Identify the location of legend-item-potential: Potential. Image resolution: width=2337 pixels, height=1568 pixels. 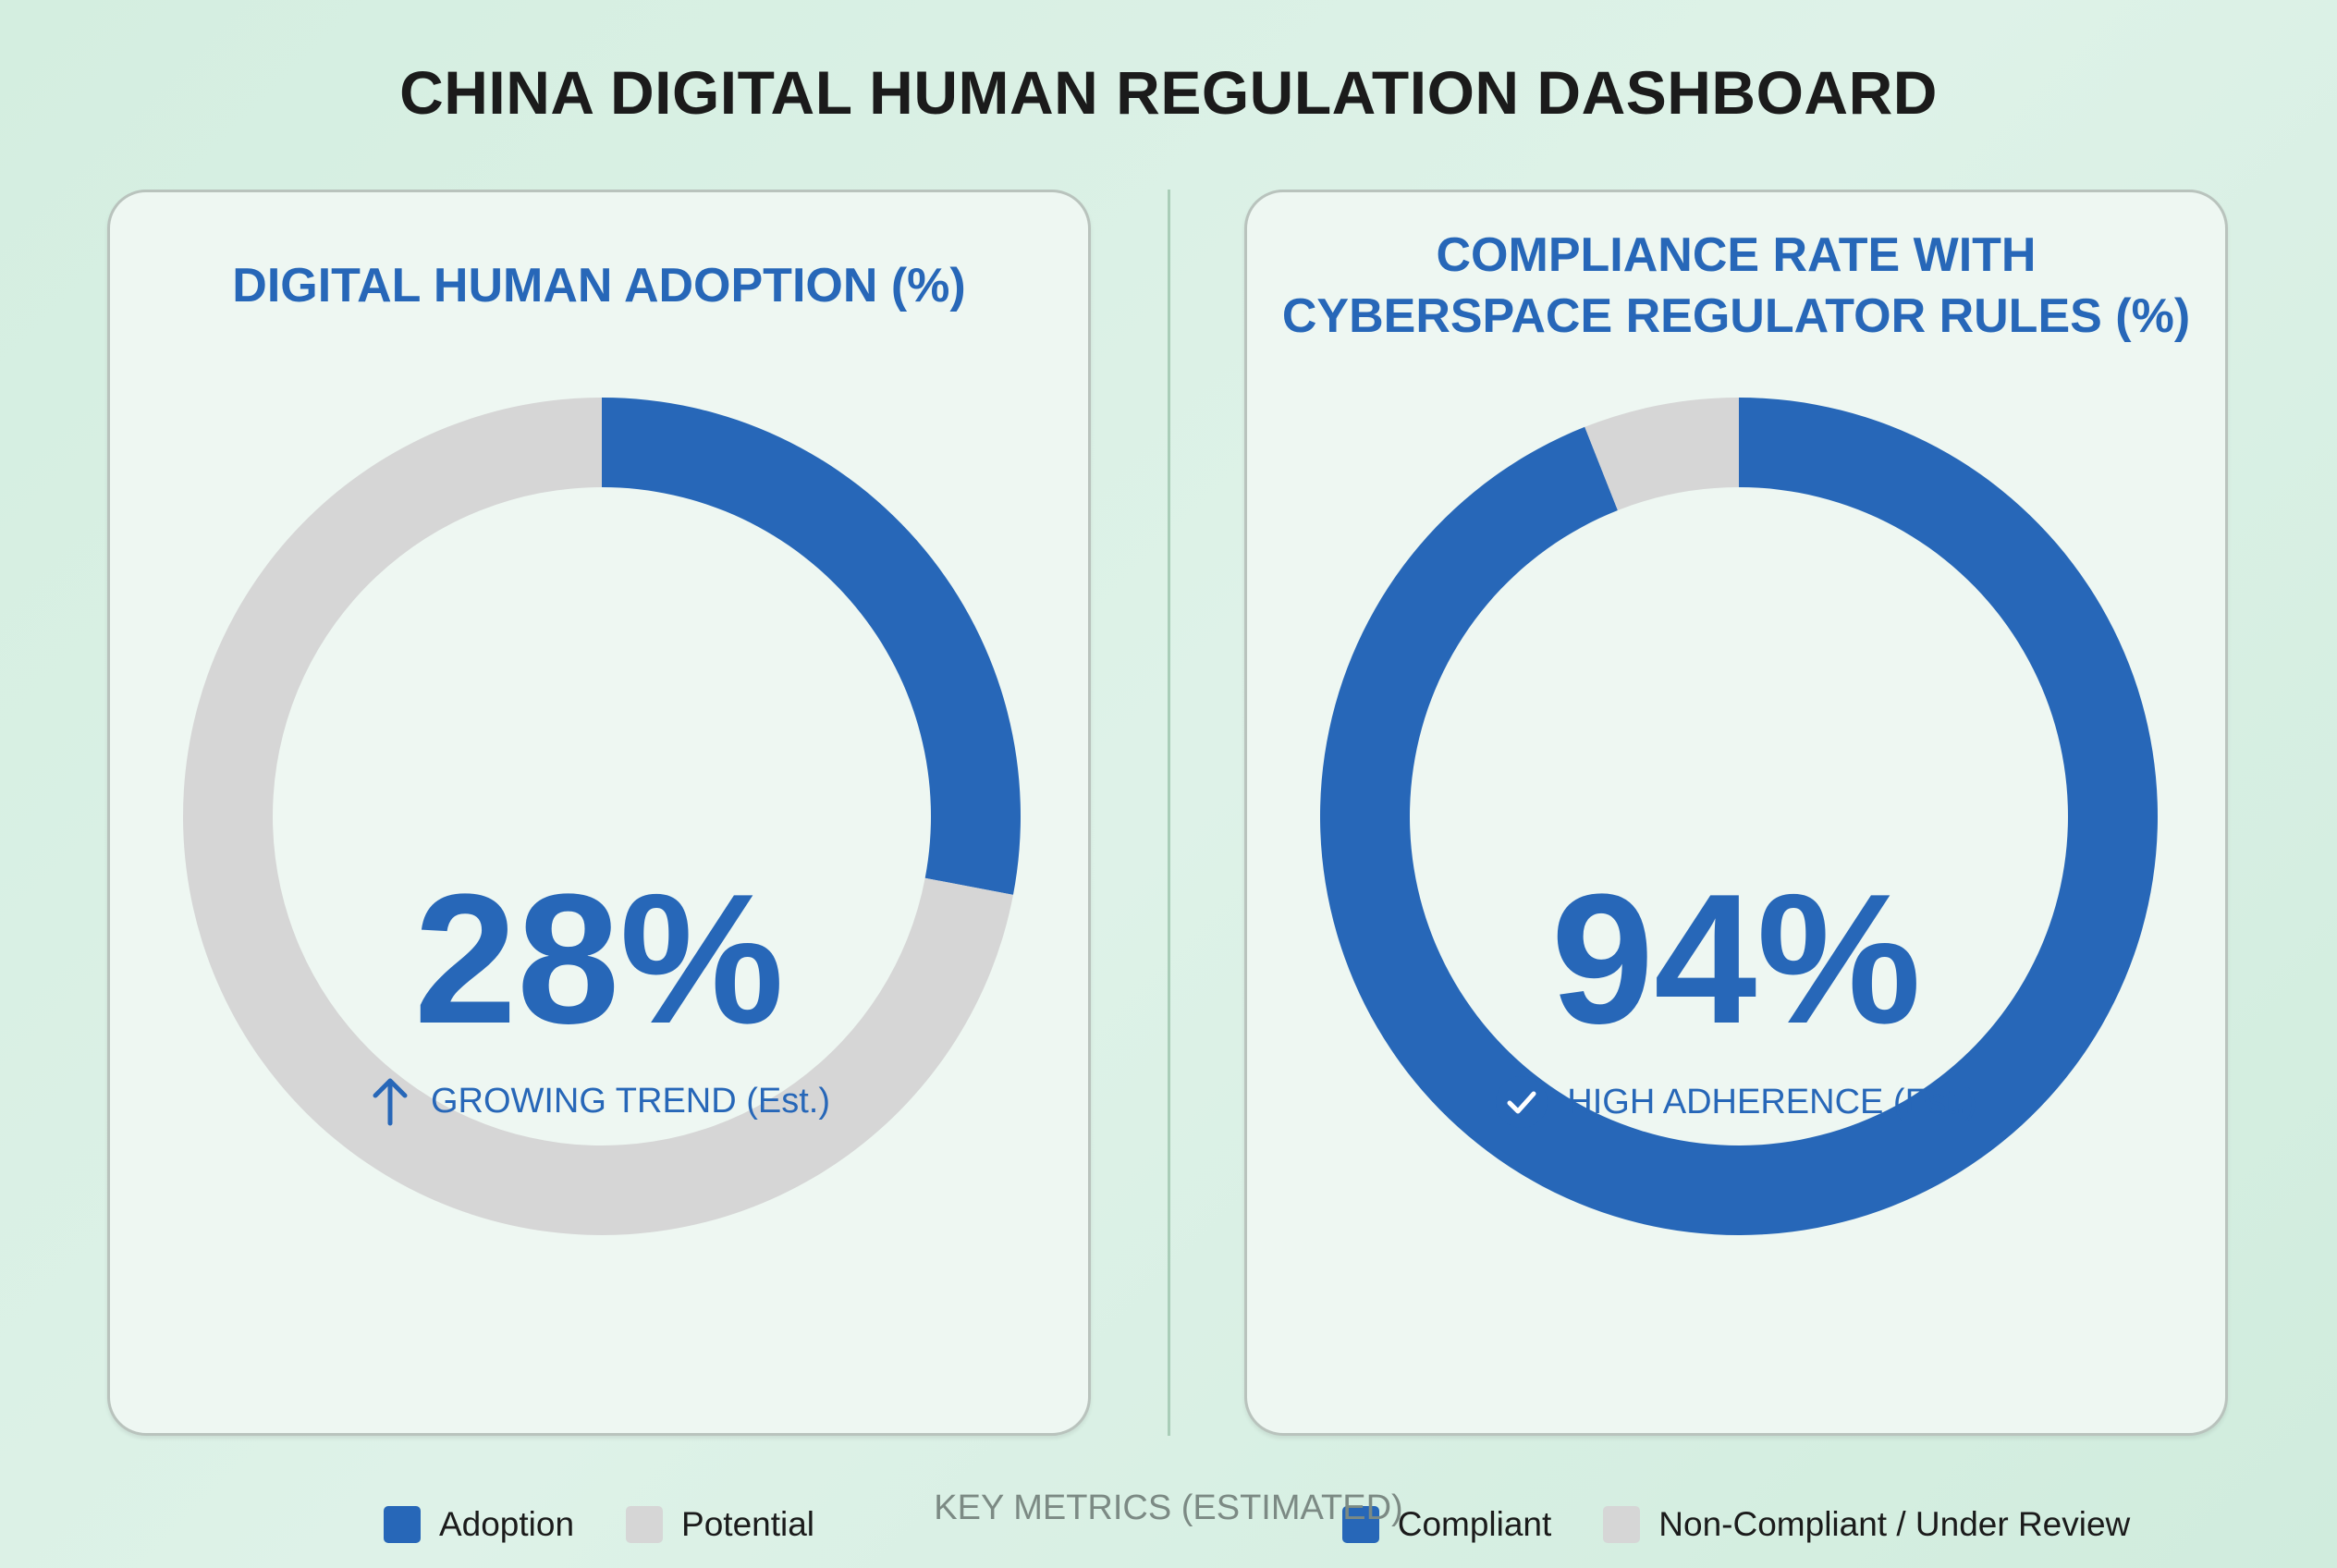
(720, 1525).